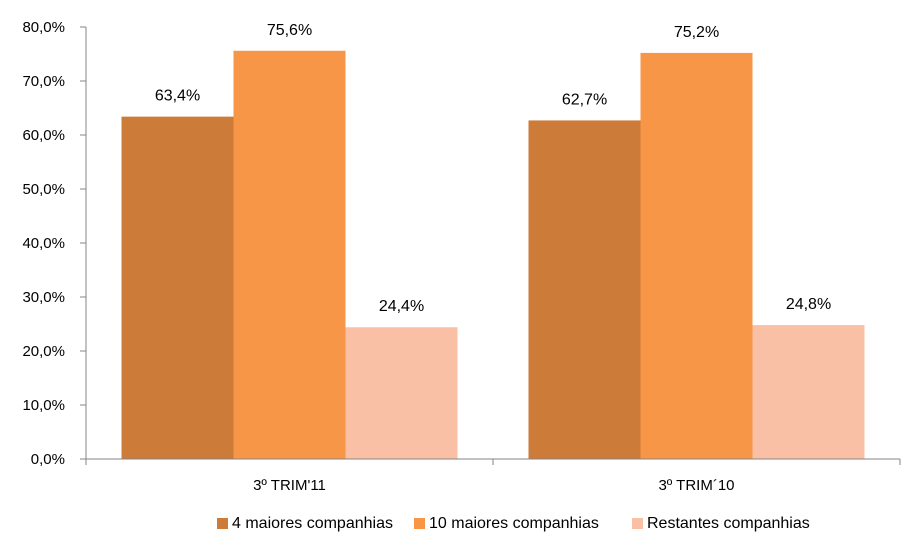 The image size is (910, 546). Describe the element at coordinates (43, 81) in the screenshot. I see `y-tick-label: 70,0%` at that location.